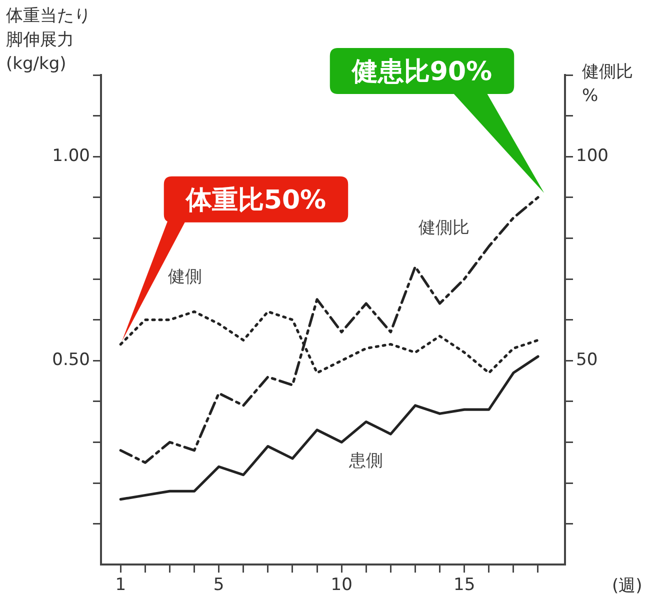 The height and width of the screenshot is (603, 663). I want to click on x-tick-label: 15, so click(465, 585).